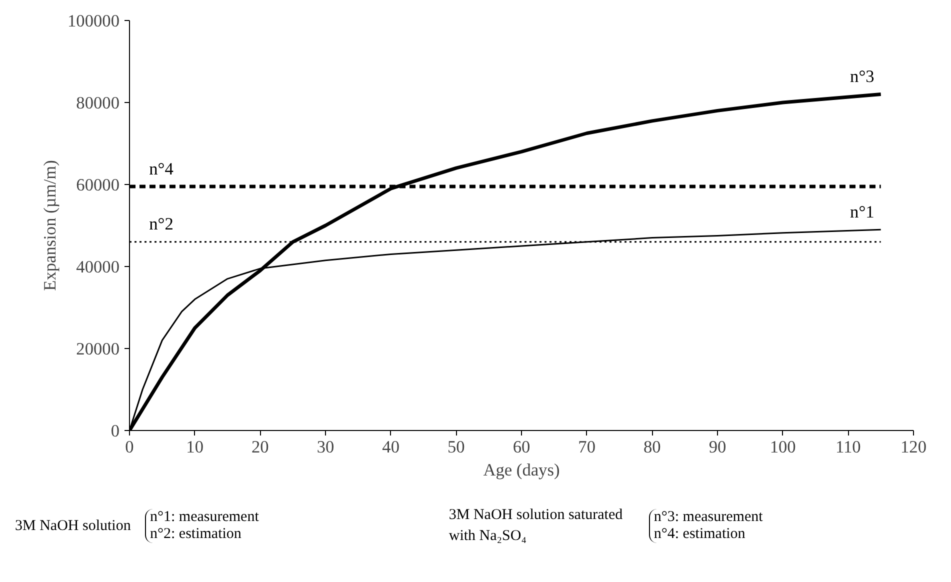 This screenshot has width=951, height=582. I want to click on x-axis-title: Age (days), so click(521, 470).